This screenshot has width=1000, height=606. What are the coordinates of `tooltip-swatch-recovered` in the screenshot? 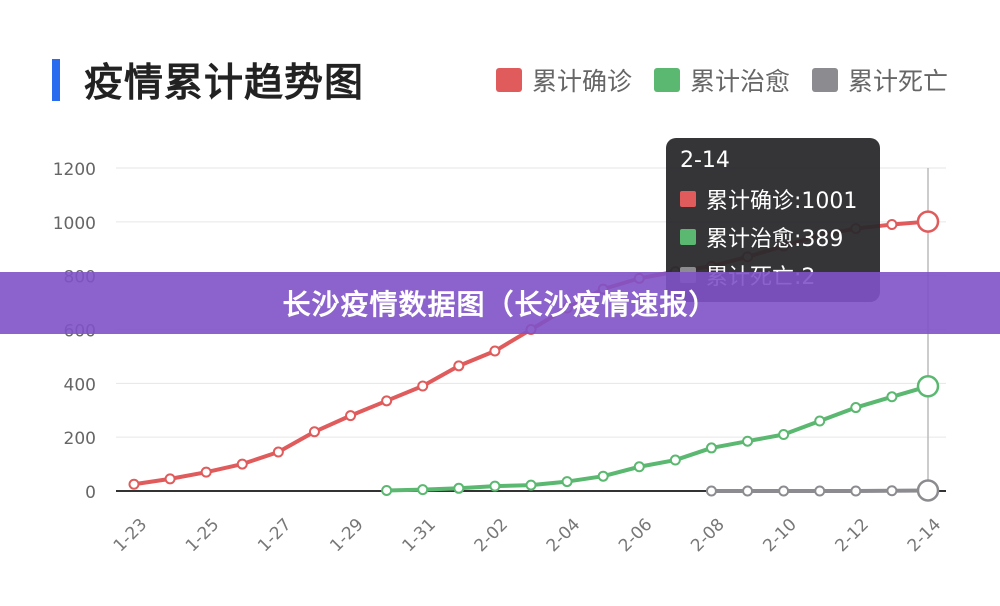 It's located at (688, 237).